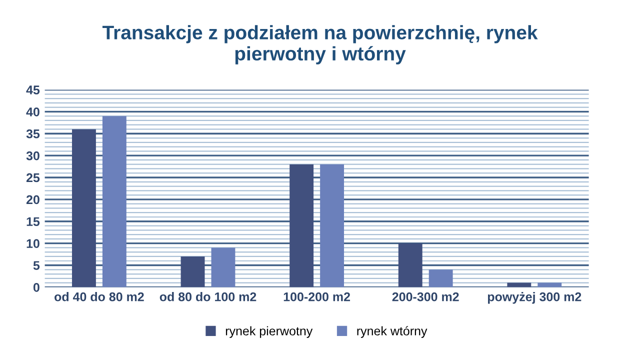 Image resolution: width=640 pixels, height=359 pixels. Describe the element at coordinates (99, 297) in the screenshot. I see `x-tick-label: od 40 do 80 m2` at that location.